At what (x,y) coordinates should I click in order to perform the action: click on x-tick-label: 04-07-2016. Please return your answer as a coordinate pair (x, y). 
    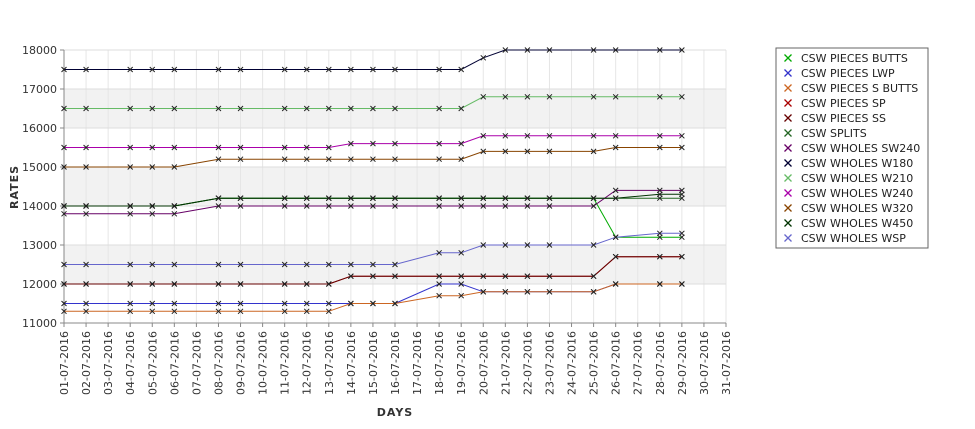
    Looking at the image, I should click on (130, 363).